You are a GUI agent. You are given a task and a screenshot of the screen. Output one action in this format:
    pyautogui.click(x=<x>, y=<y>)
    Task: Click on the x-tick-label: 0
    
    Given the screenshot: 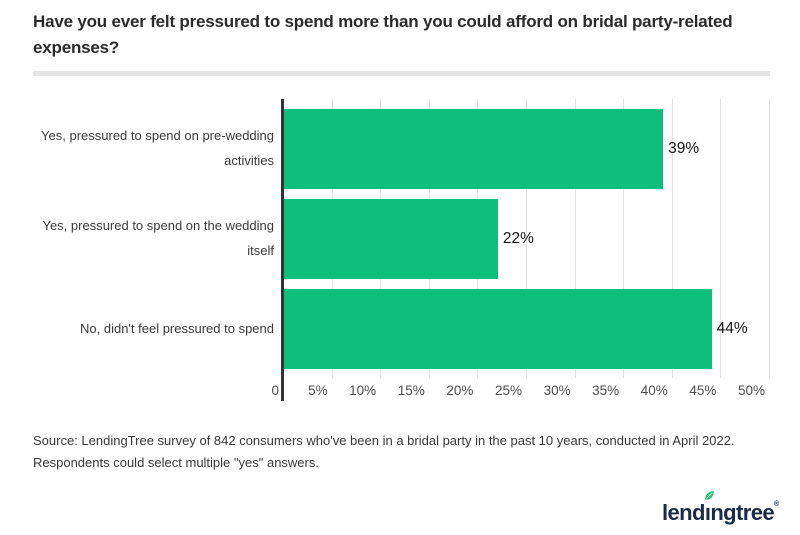 What is the action you would take?
    pyautogui.click(x=275, y=390)
    